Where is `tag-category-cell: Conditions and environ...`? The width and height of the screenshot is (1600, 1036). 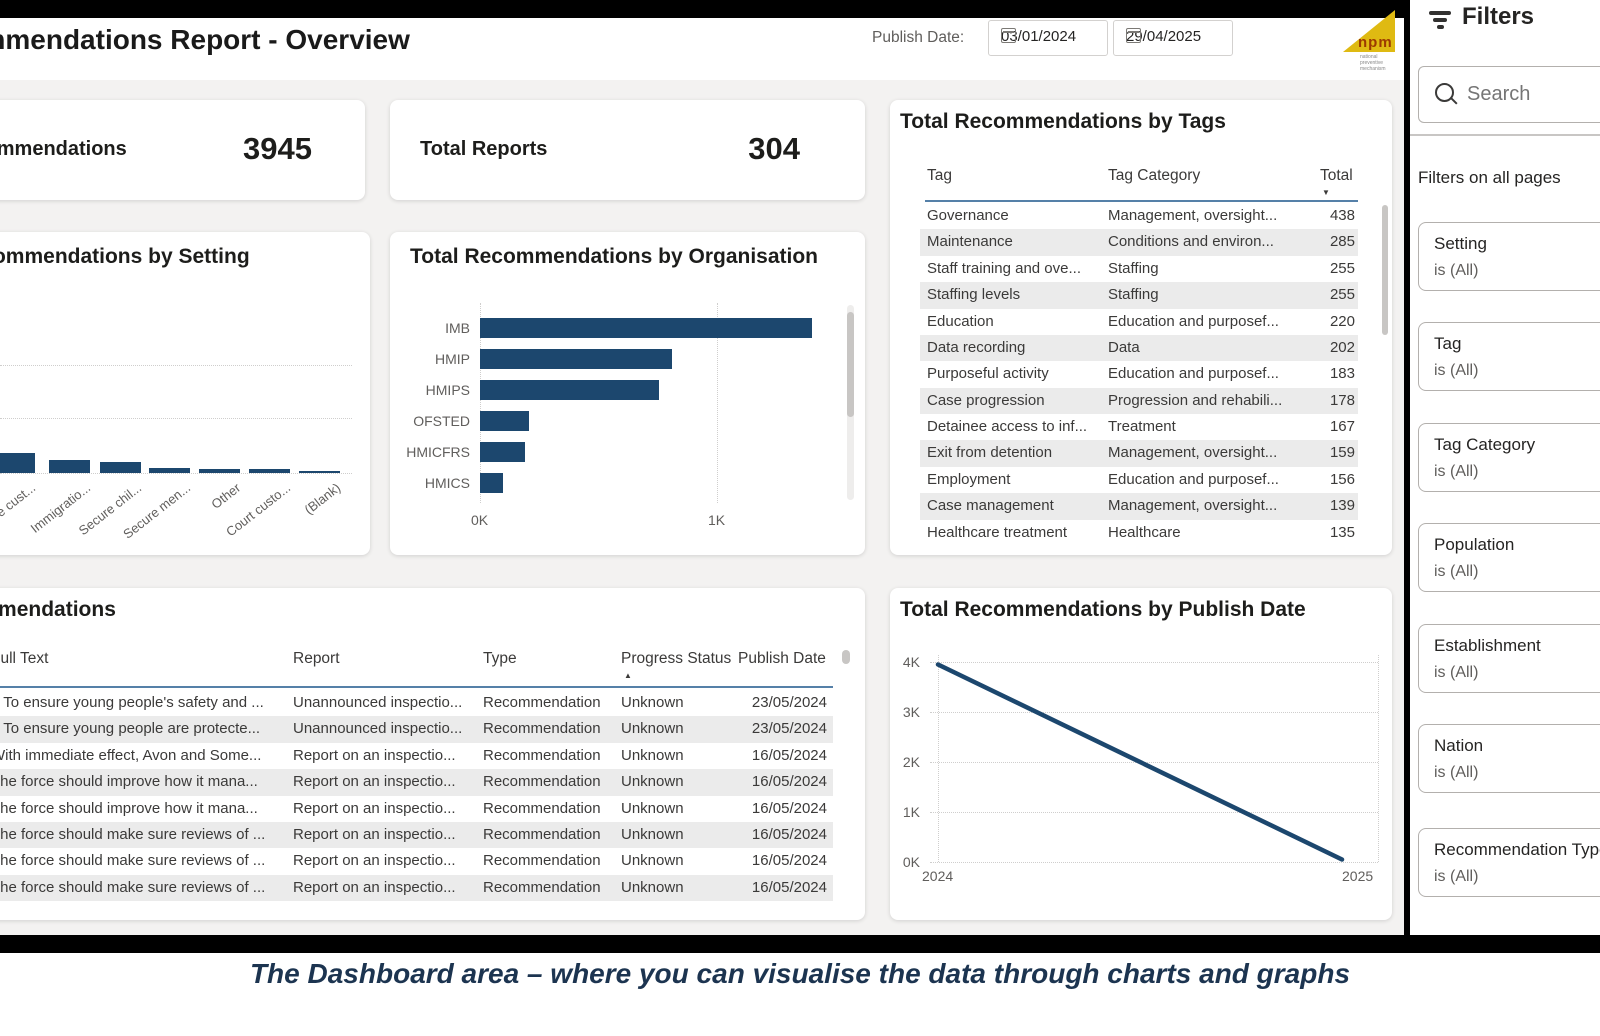
tag-category-cell: Conditions and environ... is located at coordinates (1191, 242).